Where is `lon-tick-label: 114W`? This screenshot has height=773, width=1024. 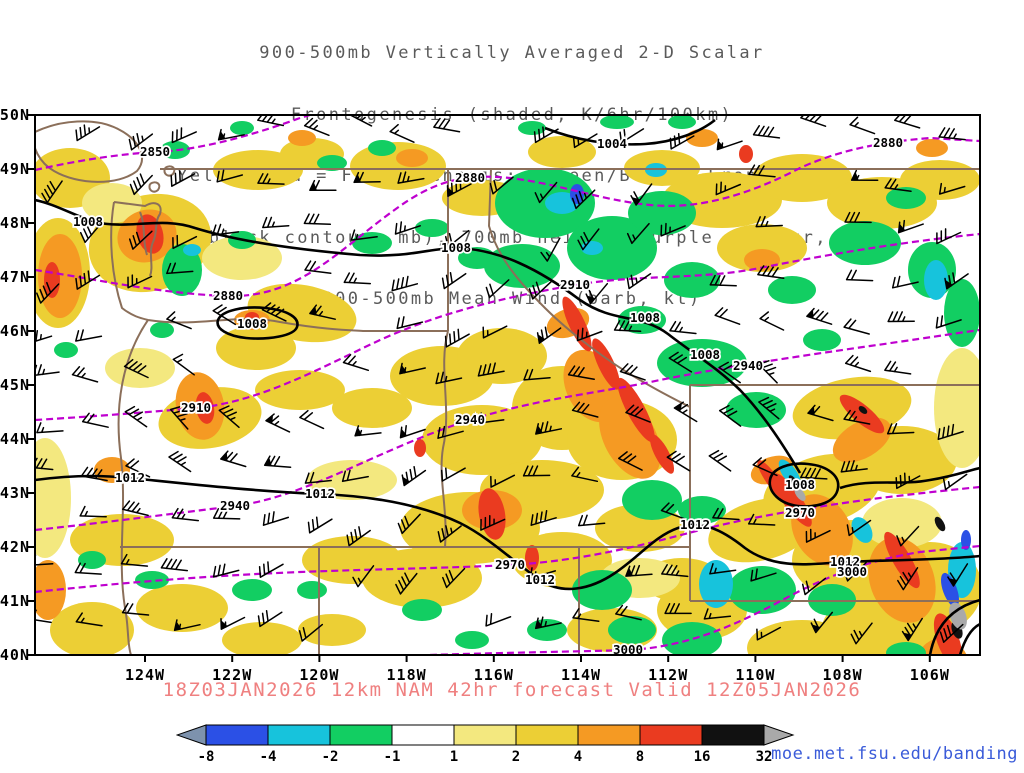 lon-tick-label: 114W is located at coordinates (581, 675).